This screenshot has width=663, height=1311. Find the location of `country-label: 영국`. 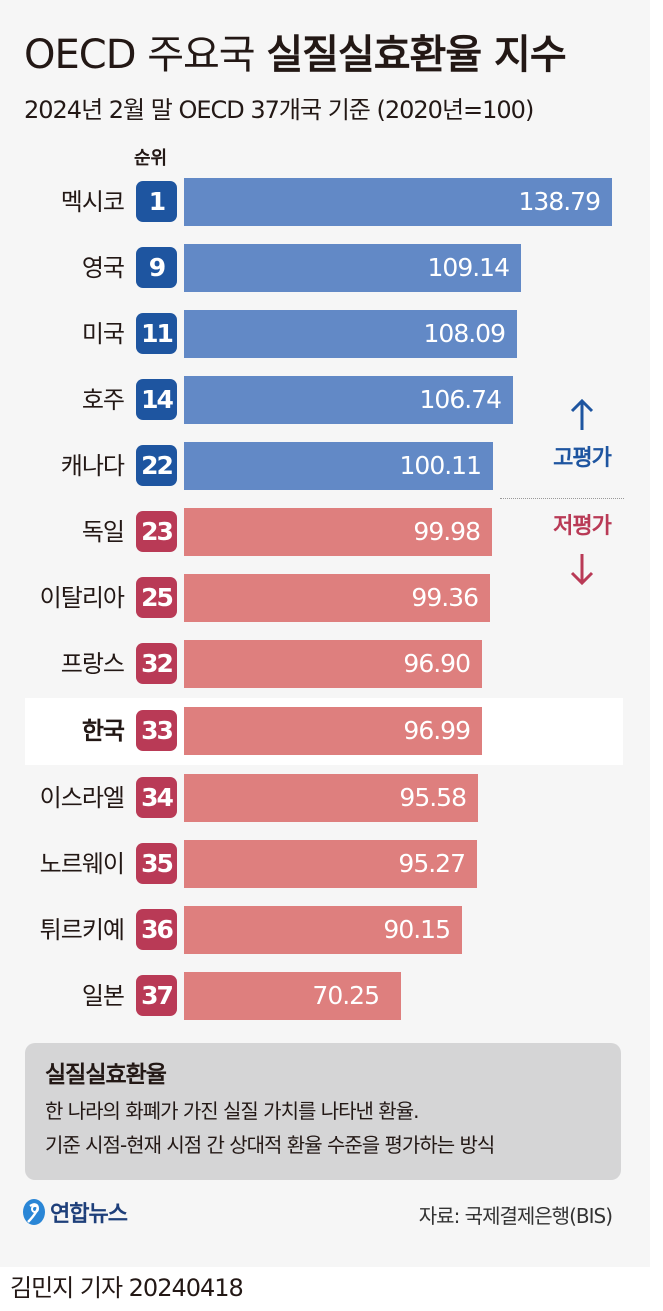

country-label: 영국 is located at coordinates (103, 268).